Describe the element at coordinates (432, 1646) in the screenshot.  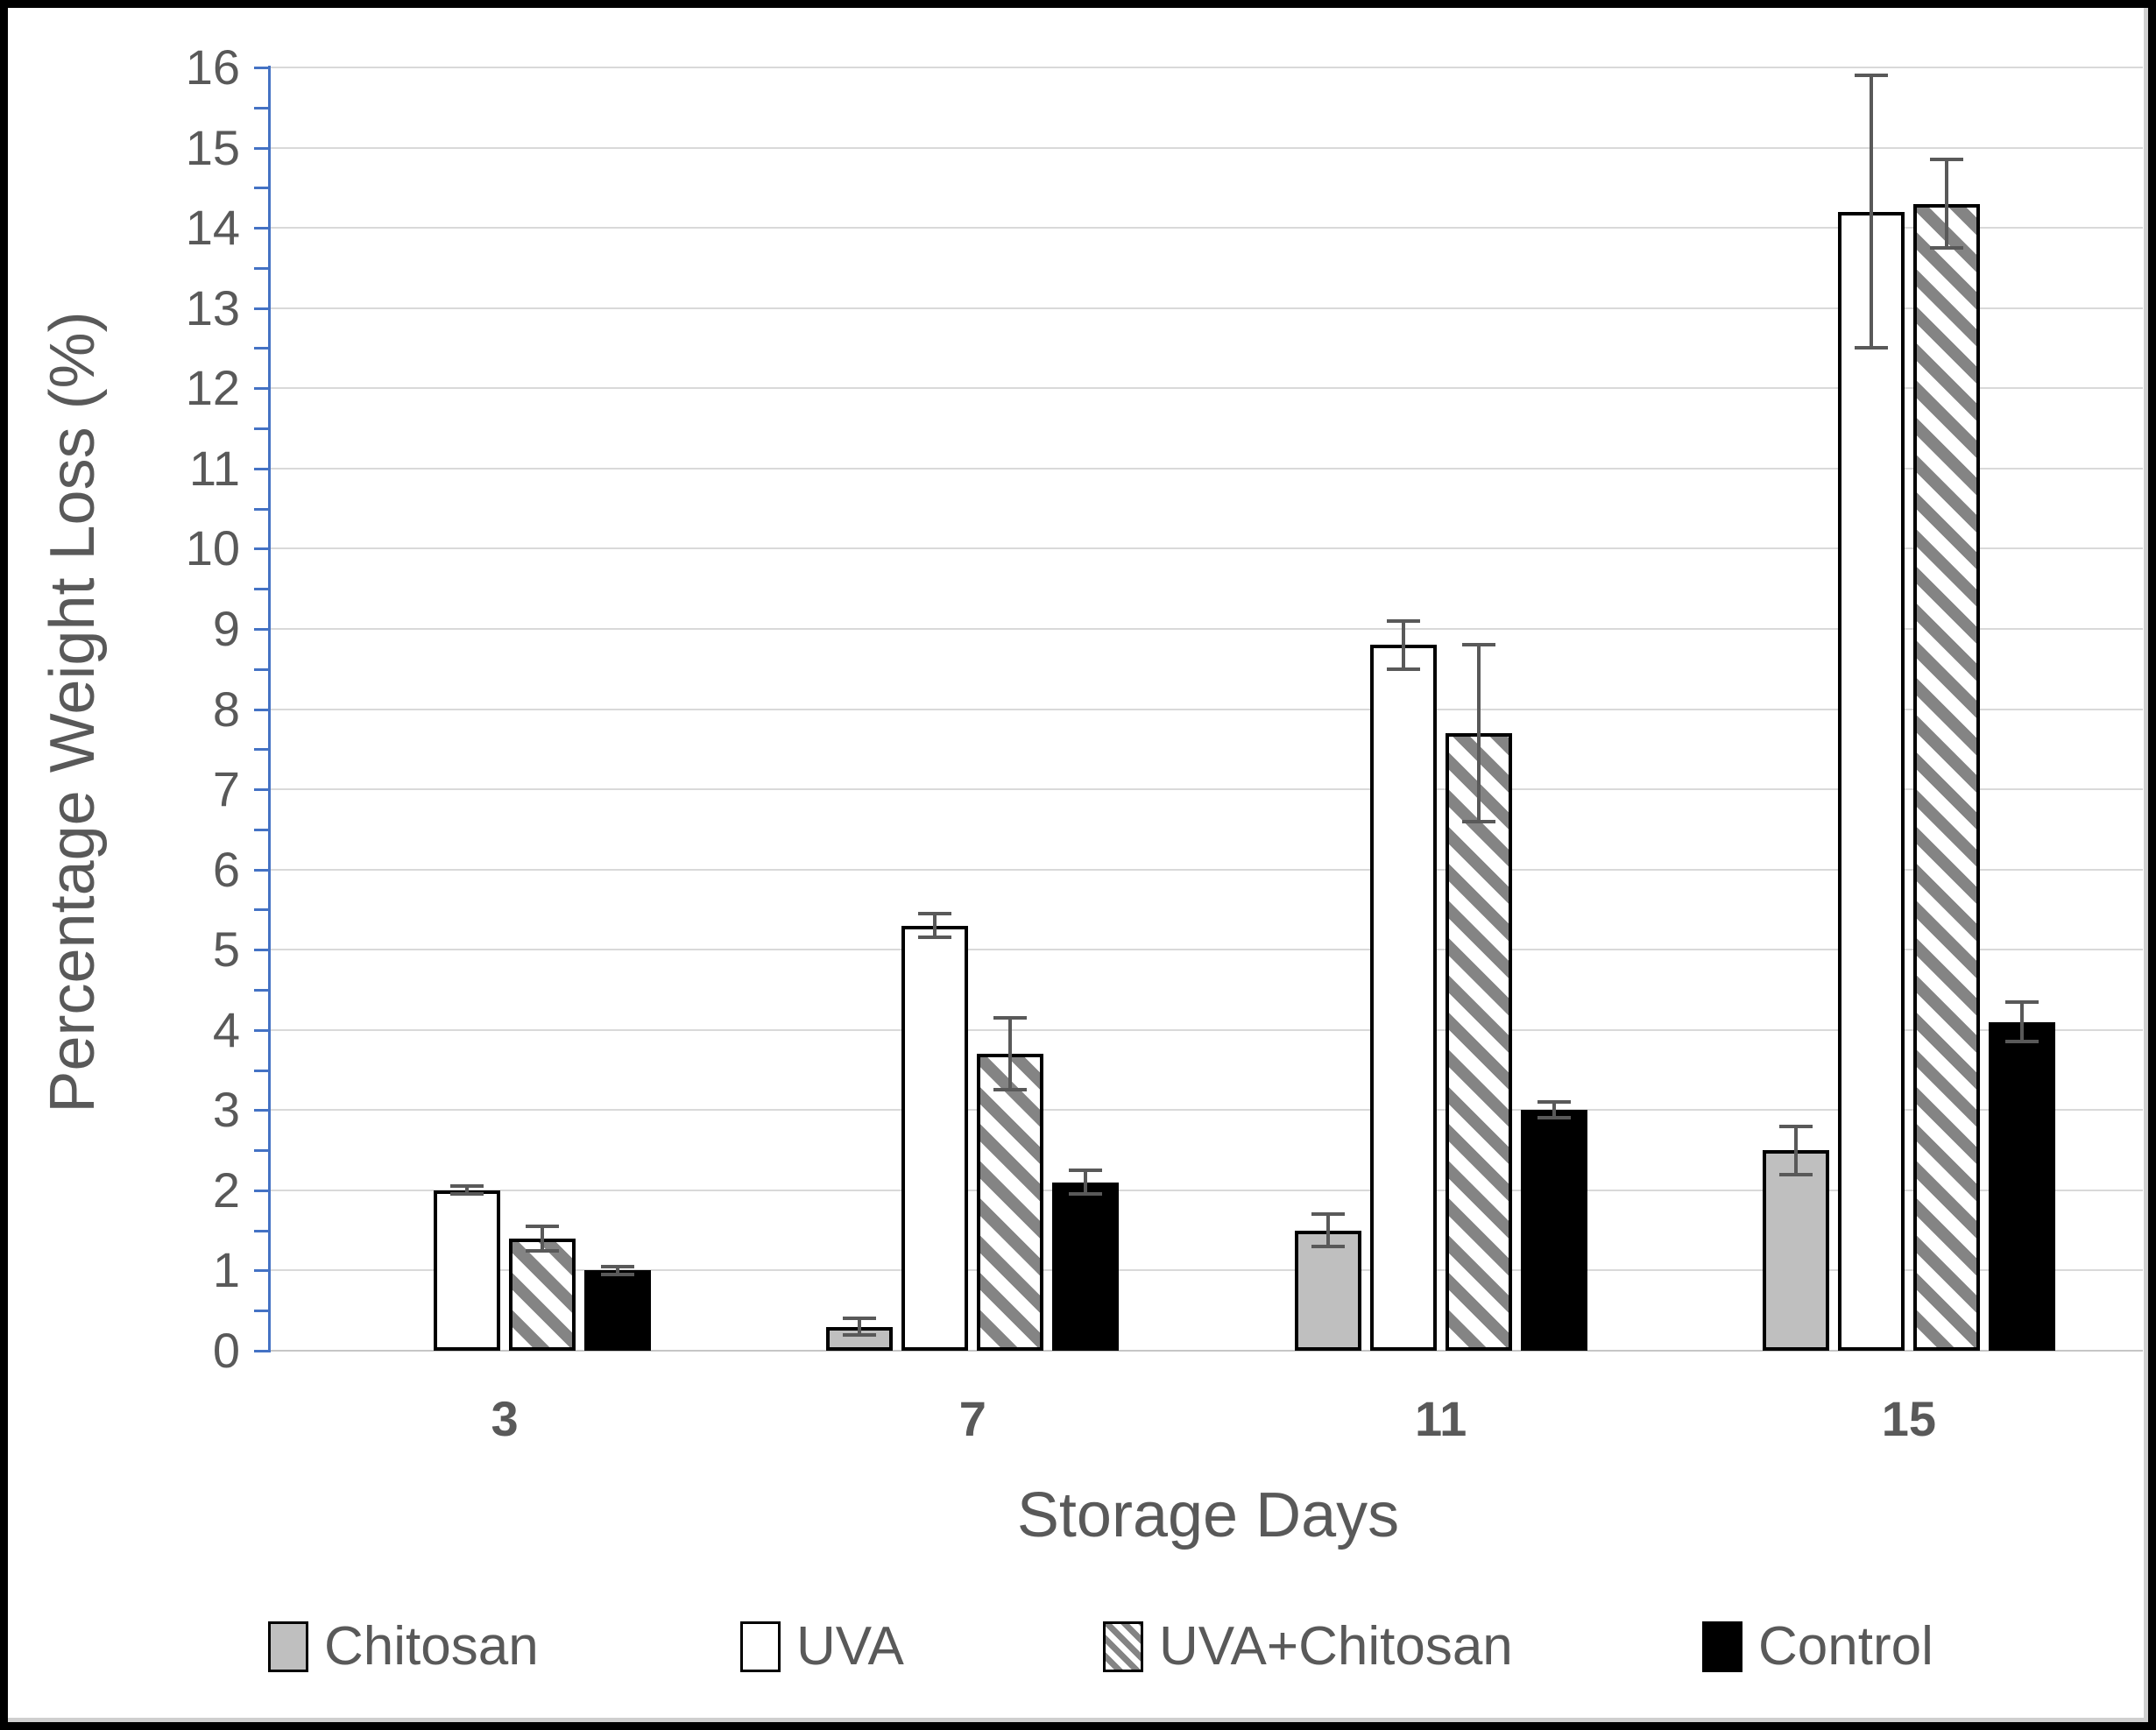
I see `legend-label: Chitosan` at that location.